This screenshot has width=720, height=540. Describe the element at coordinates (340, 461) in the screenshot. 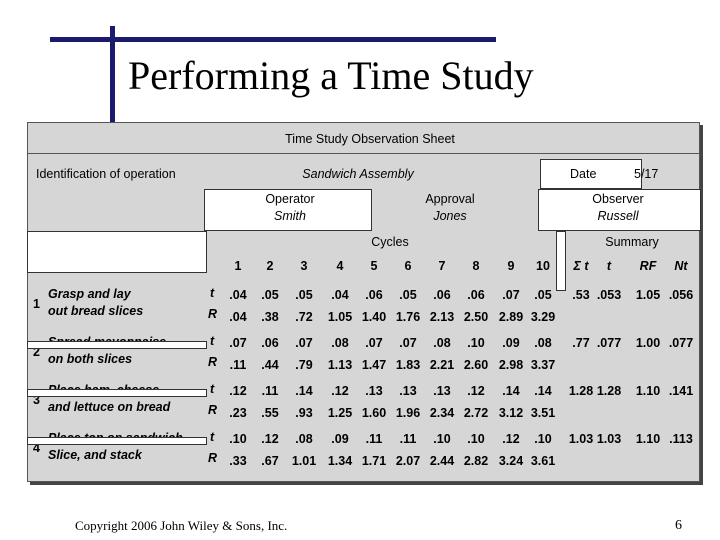

I see `cumulative-time: 1.34` at that location.